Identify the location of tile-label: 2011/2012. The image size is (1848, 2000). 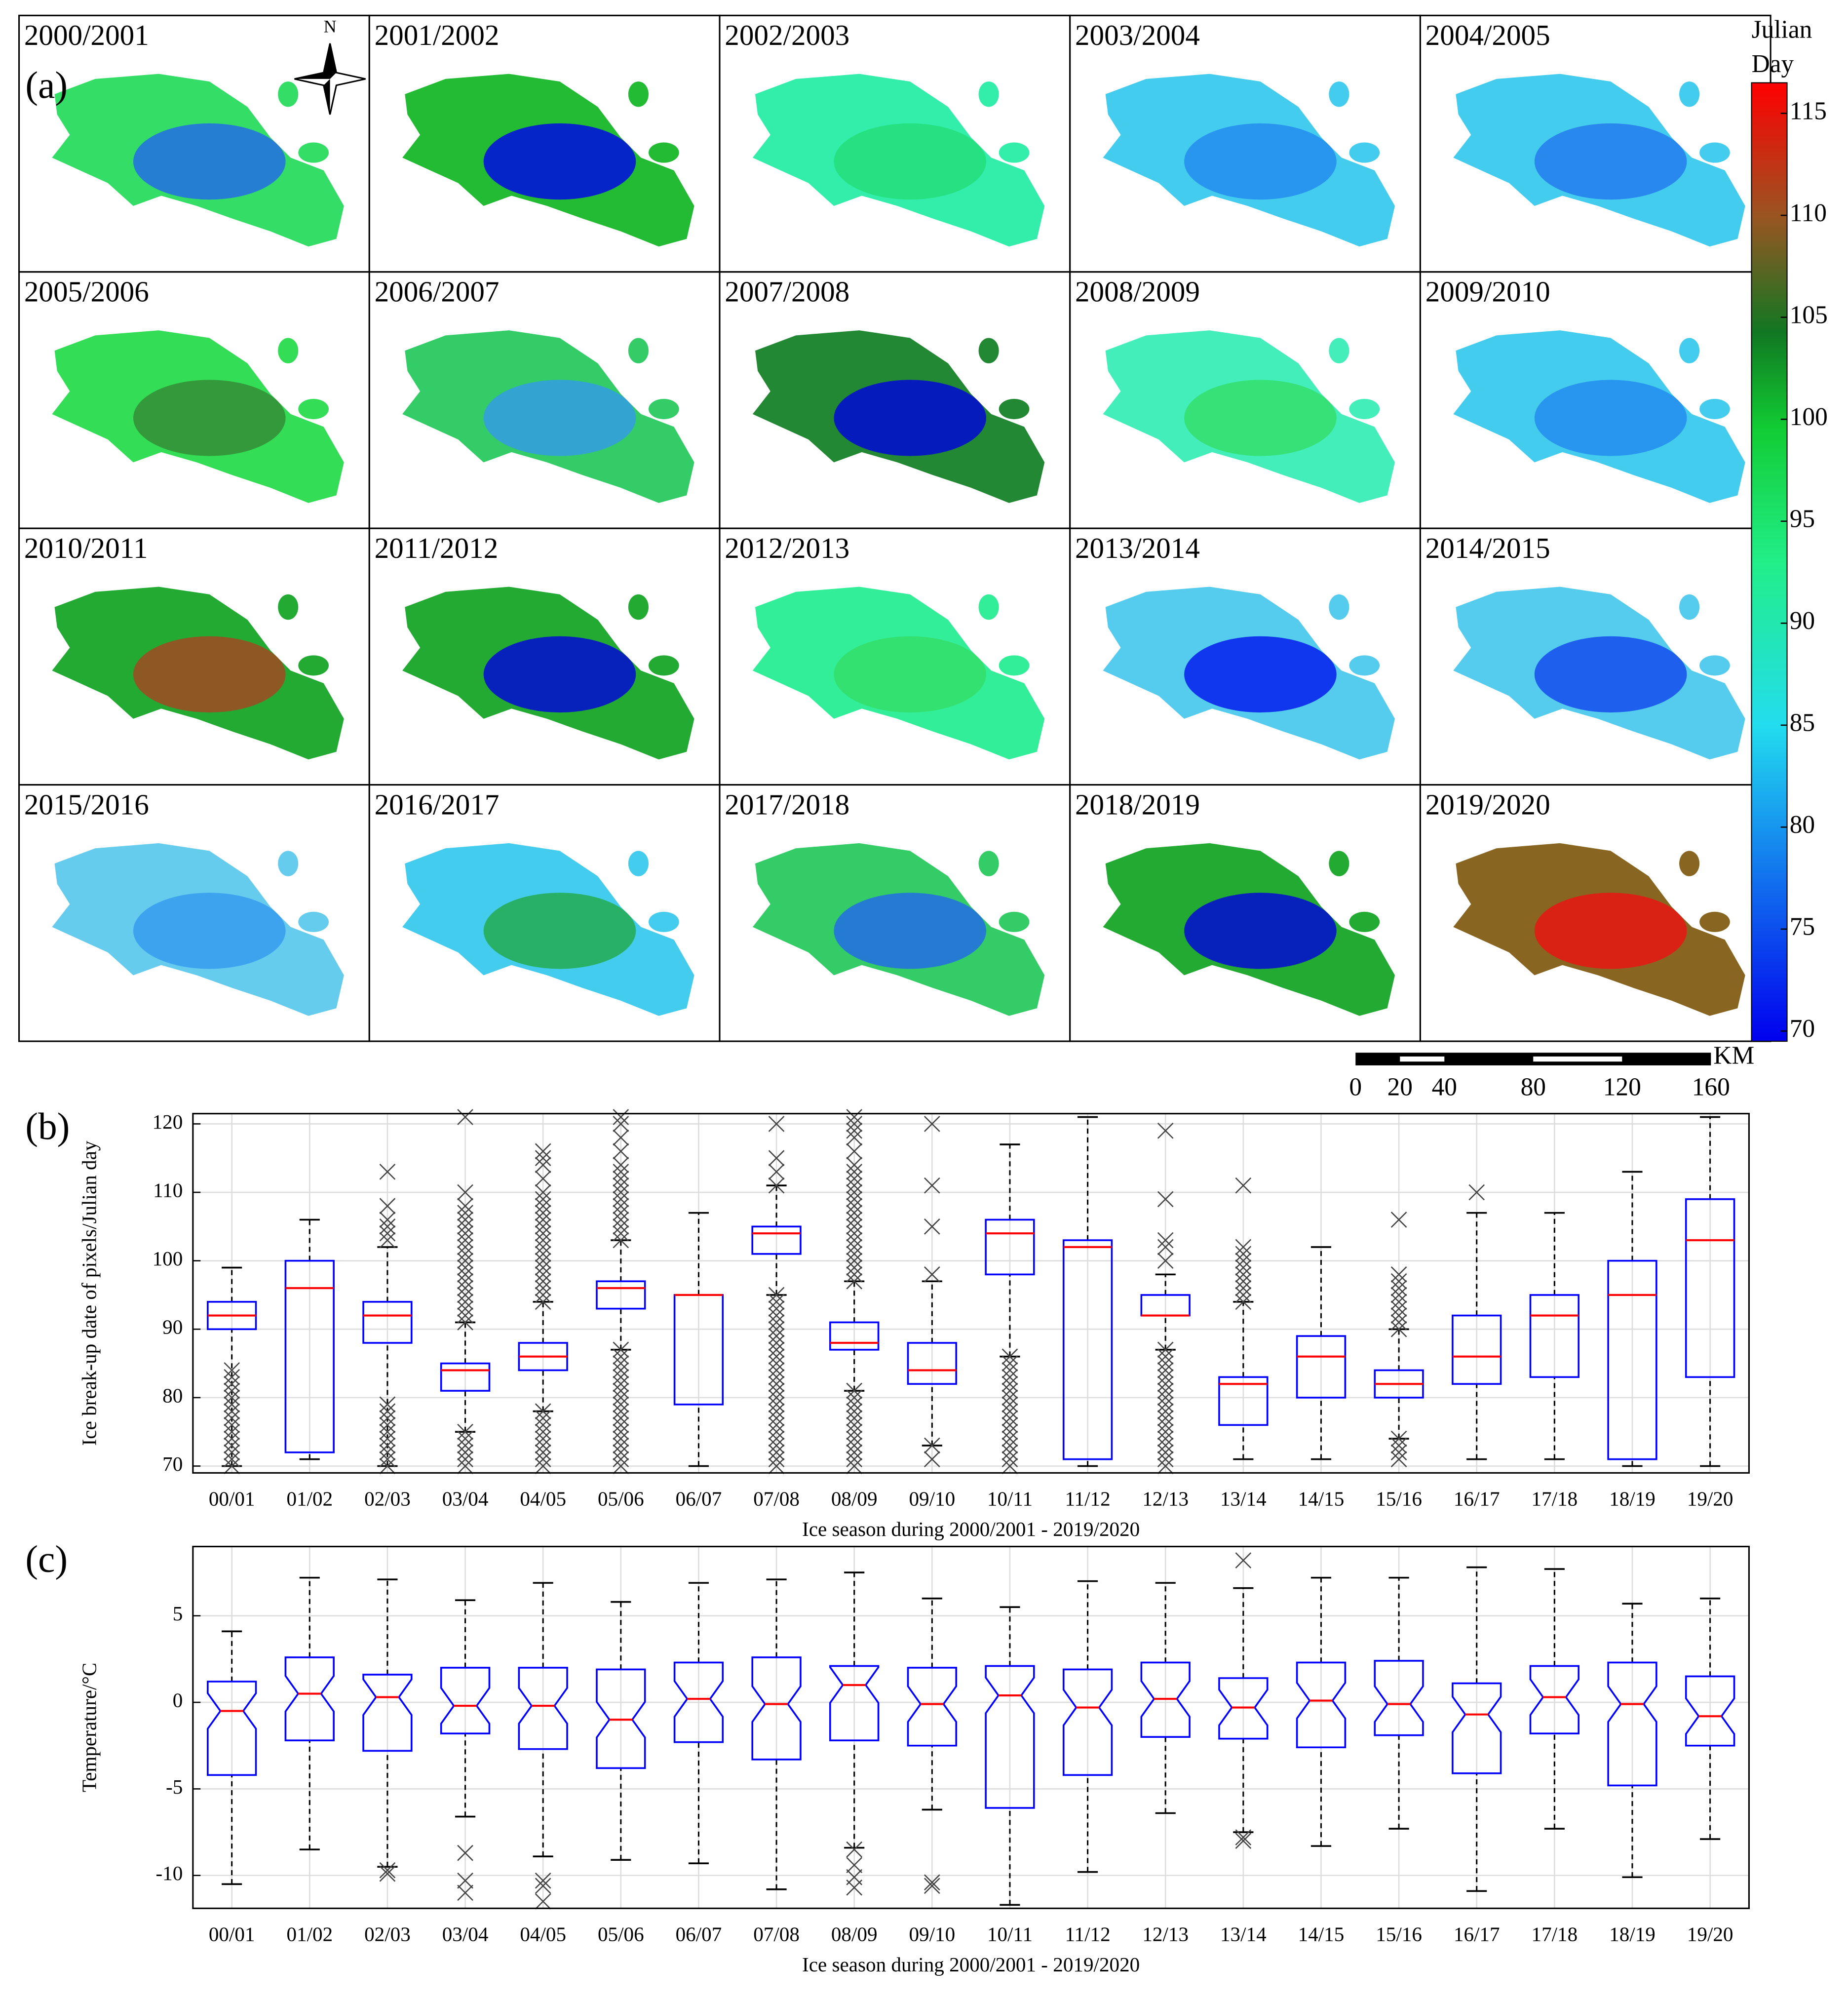
(437, 548).